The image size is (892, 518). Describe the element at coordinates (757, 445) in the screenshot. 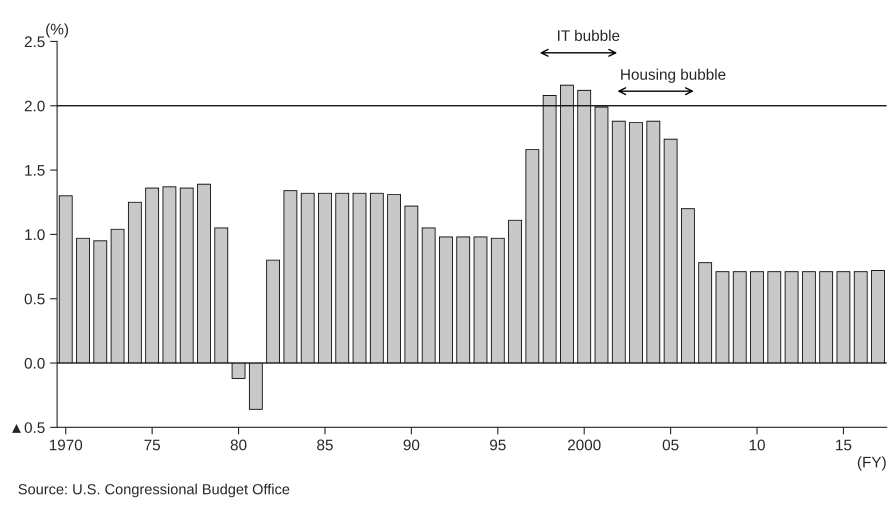

I see `x-tick-label: 10` at that location.